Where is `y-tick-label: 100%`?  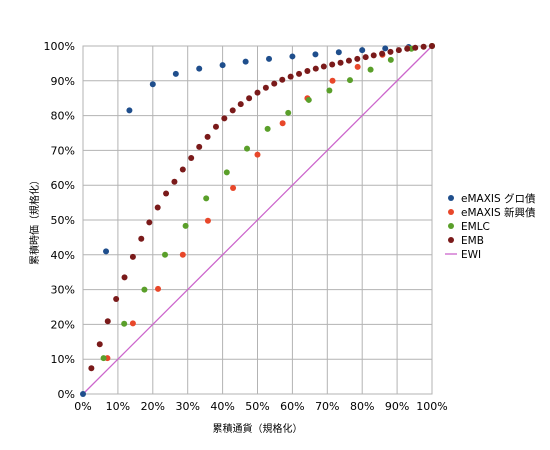
y-tick-label: 100% is located at coordinates (59, 46).